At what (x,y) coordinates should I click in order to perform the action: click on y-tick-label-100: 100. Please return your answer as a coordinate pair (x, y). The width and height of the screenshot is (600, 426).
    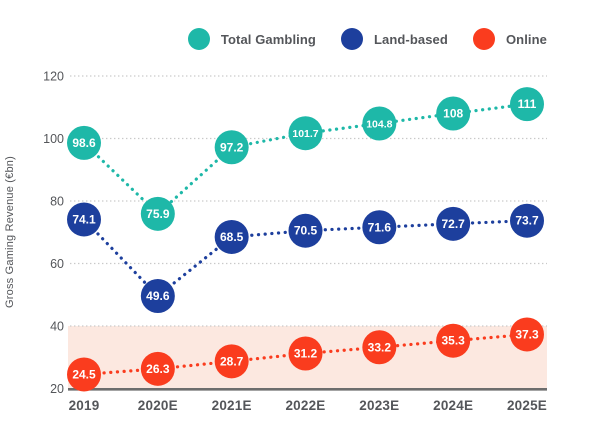
    Looking at the image, I should click on (53, 139).